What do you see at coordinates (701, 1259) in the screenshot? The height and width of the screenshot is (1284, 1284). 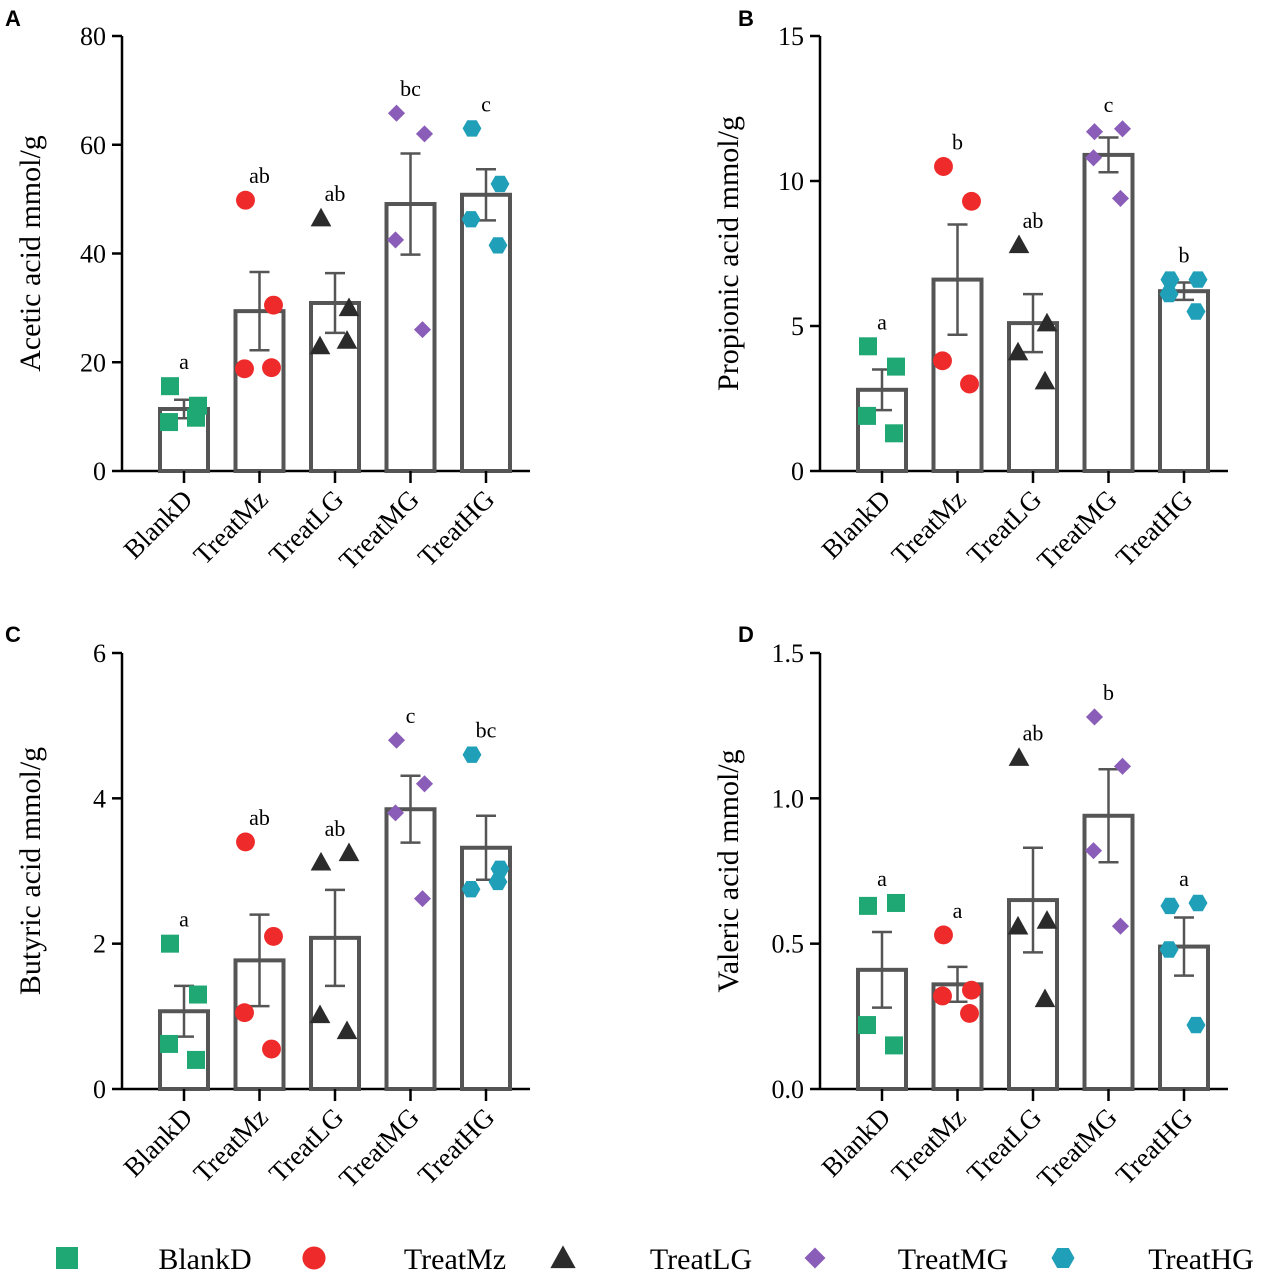 I see `legend-label-TreatLG: TreatLG` at bounding box center [701, 1259].